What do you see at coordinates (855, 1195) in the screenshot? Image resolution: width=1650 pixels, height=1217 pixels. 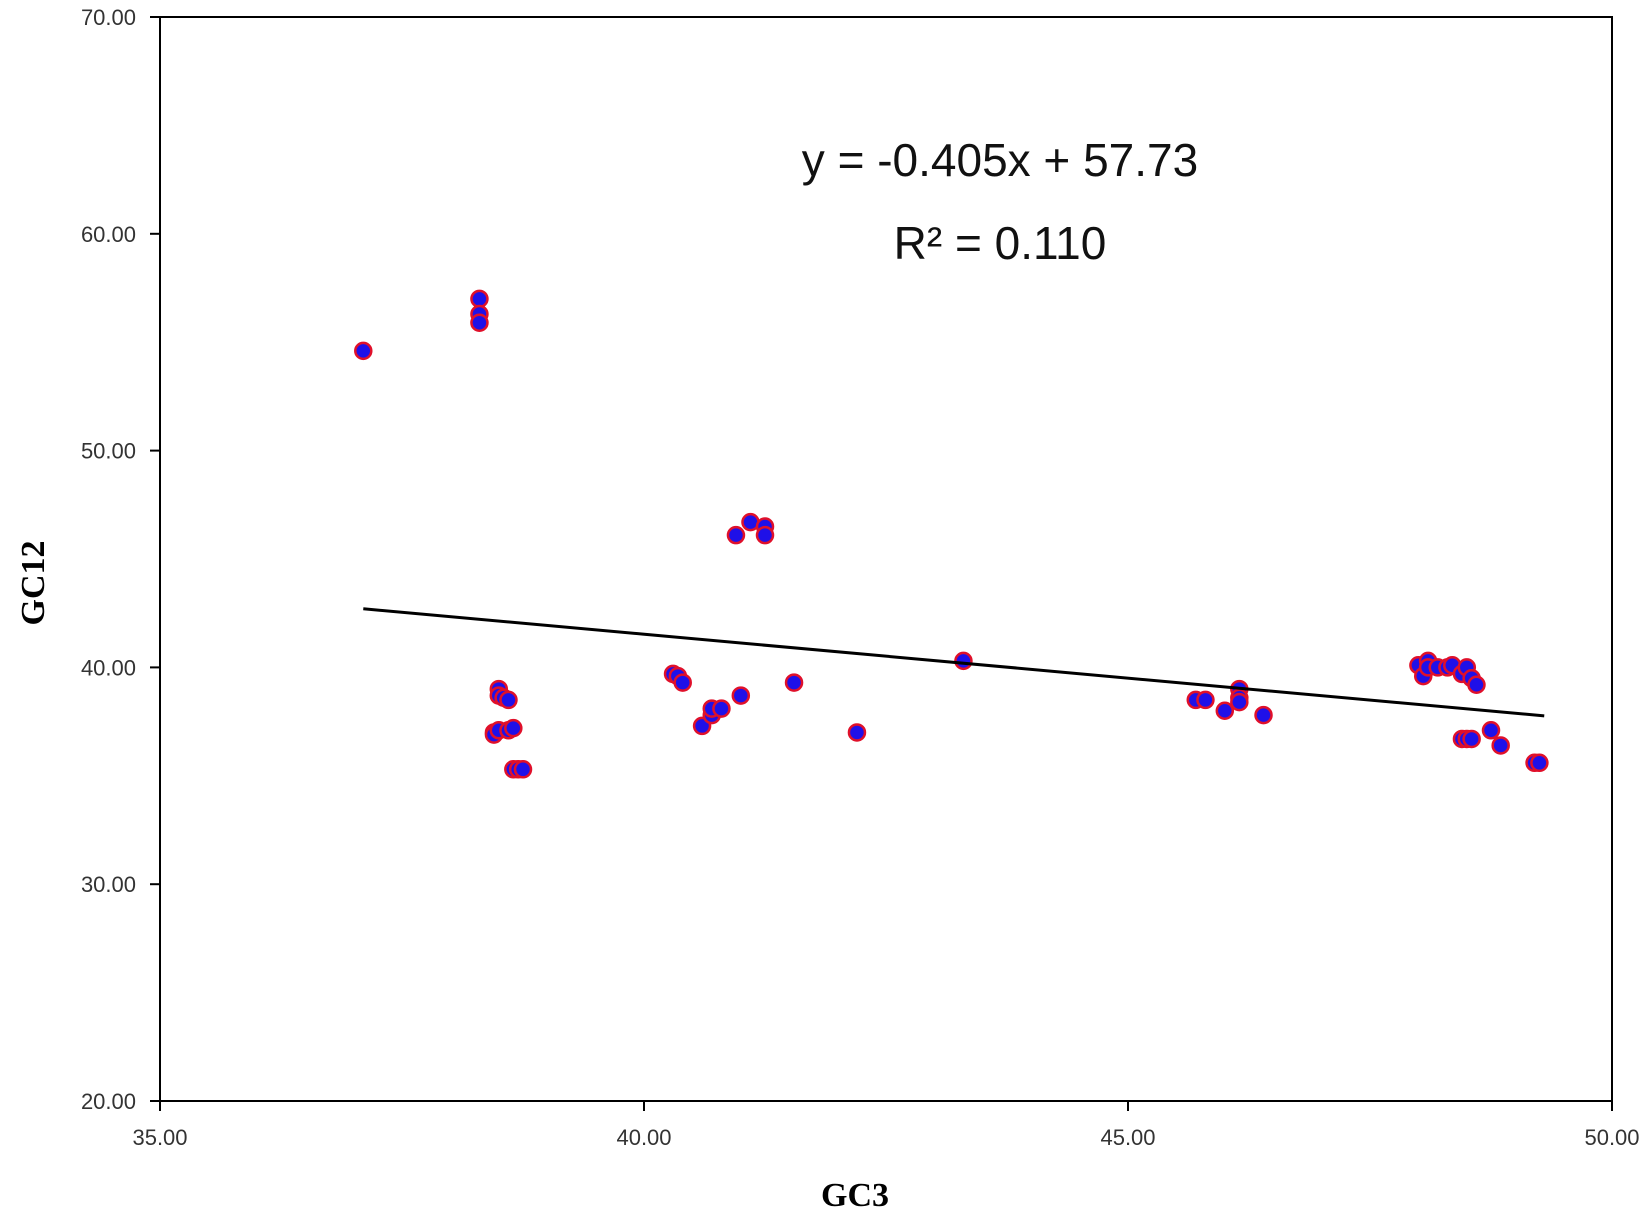 I see `x-axis-title: GC3` at bounding box center [855, 1195].